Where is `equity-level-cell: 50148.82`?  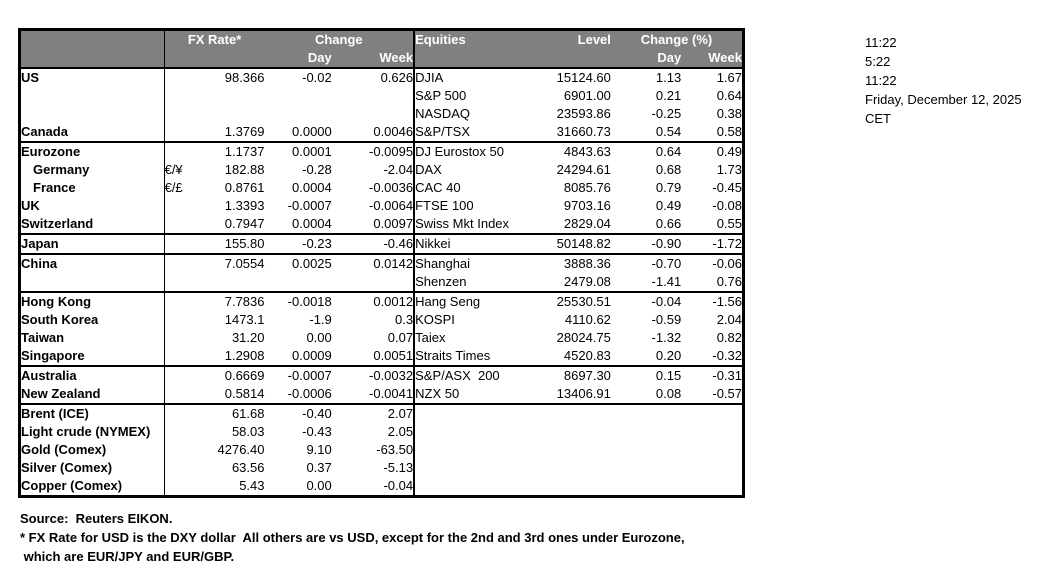
equity-level-cell: 50148.82 is located at coordinates (571, 244).